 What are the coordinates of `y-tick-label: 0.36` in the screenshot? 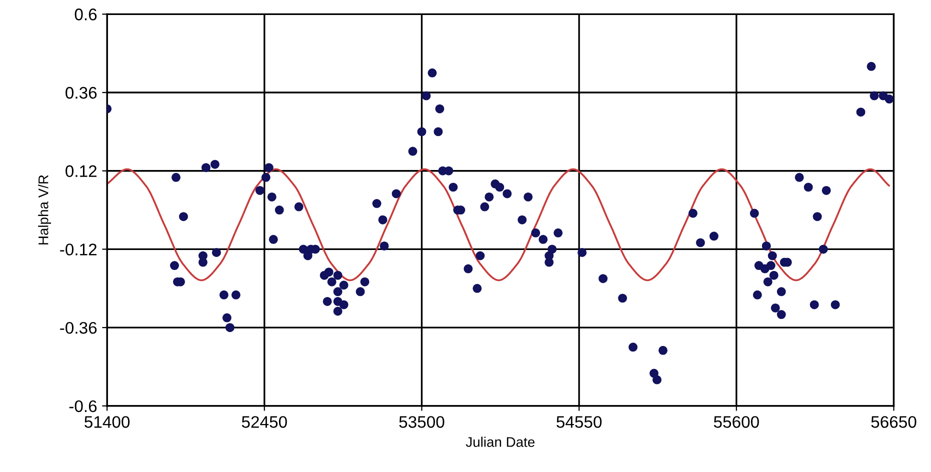 It's located at (81, 92).